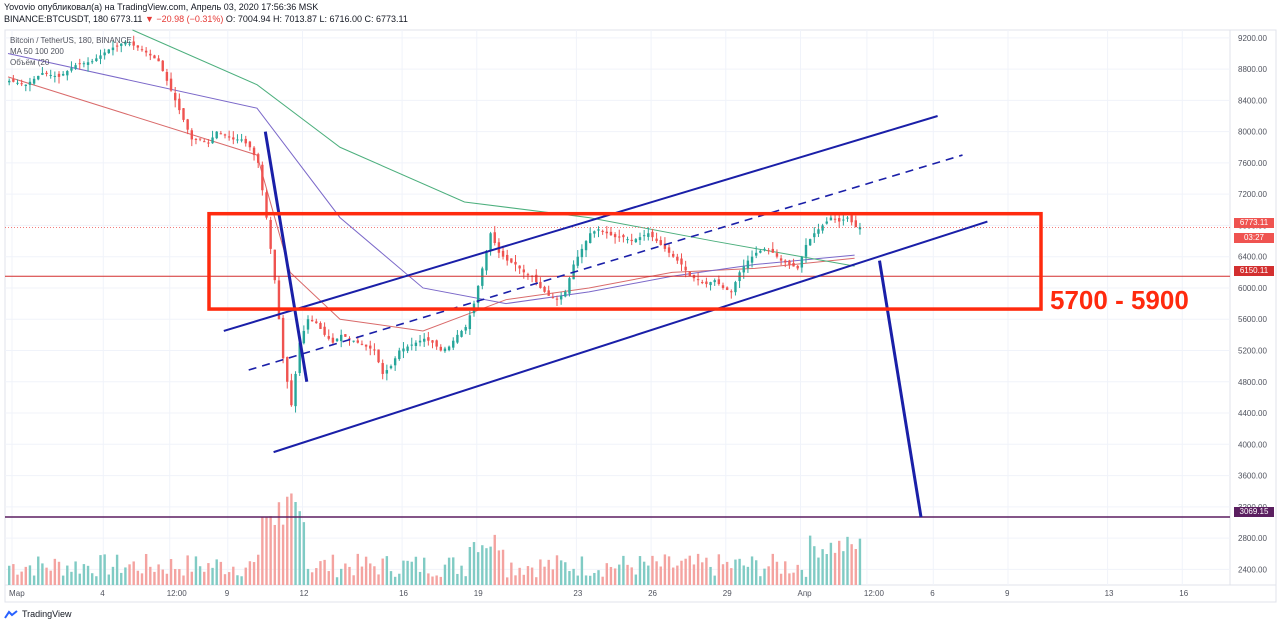 This screenshot has width=1280, height=628. I want to click on x-tick-label: 6, so click(932, 593).